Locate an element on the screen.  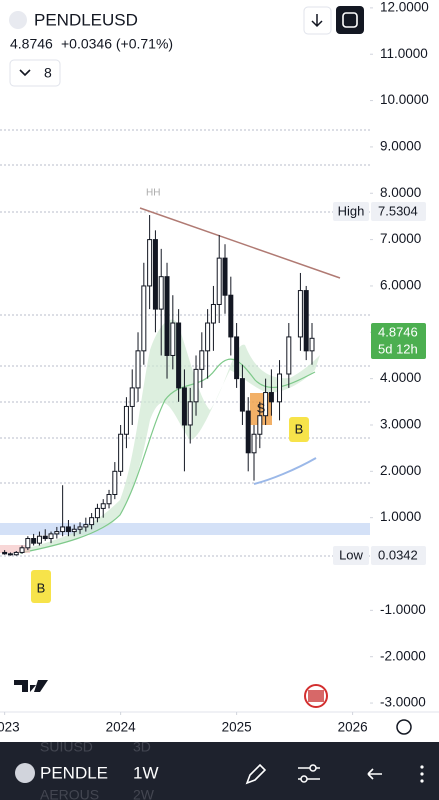
bottom-bar is located at coordinates (219, 771).